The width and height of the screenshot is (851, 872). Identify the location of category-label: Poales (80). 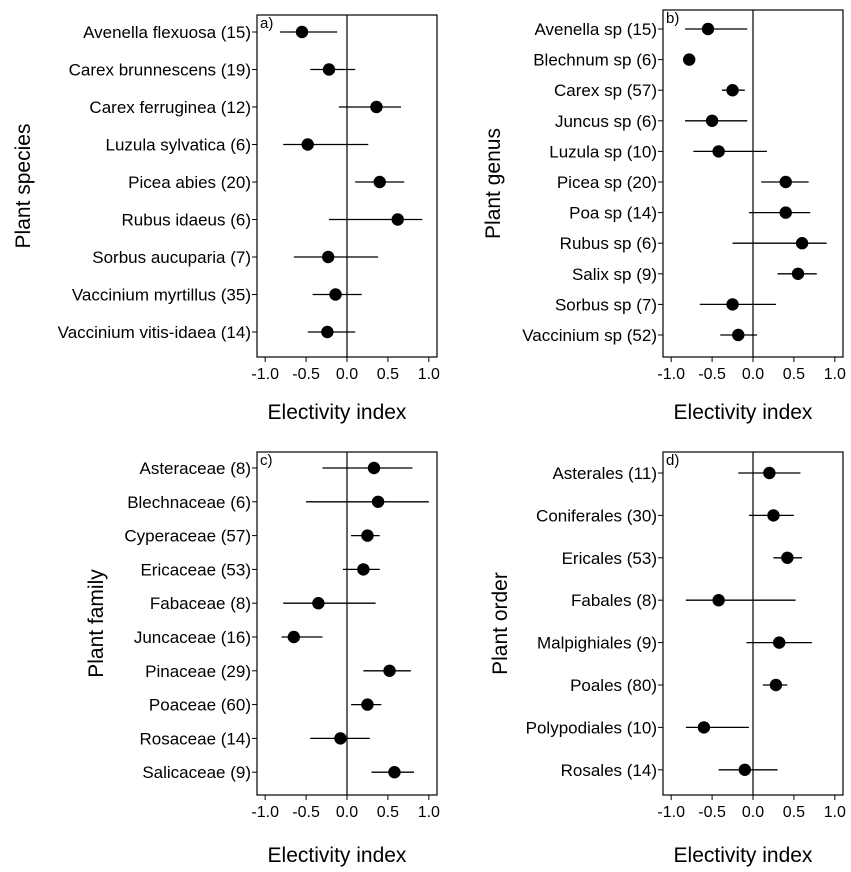
(613, 685).